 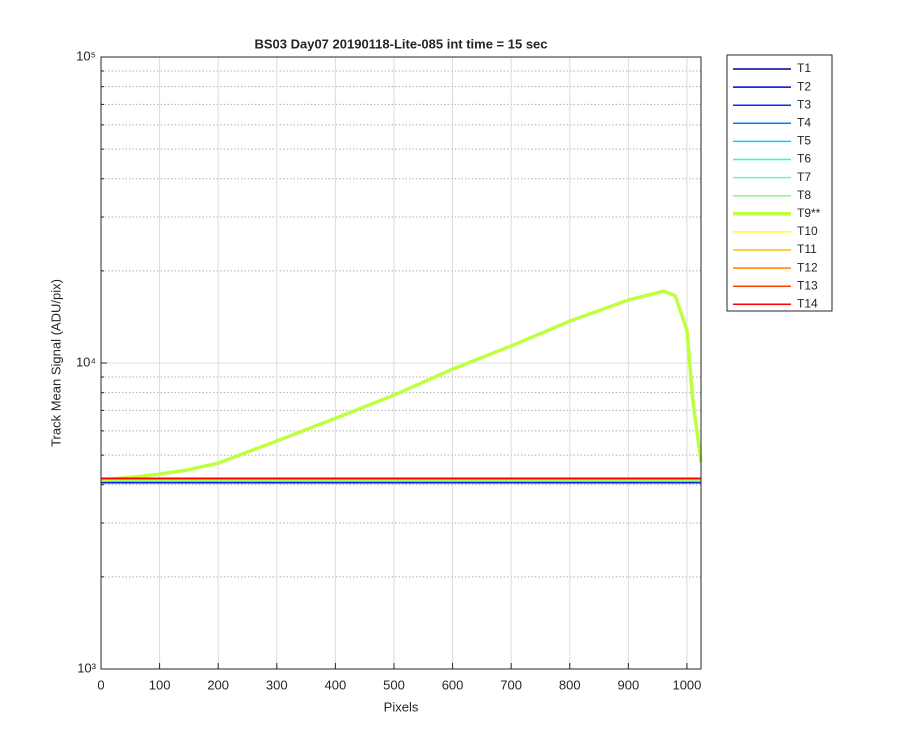 I want to click on legend-label: T4, so click(x=804, y=122).